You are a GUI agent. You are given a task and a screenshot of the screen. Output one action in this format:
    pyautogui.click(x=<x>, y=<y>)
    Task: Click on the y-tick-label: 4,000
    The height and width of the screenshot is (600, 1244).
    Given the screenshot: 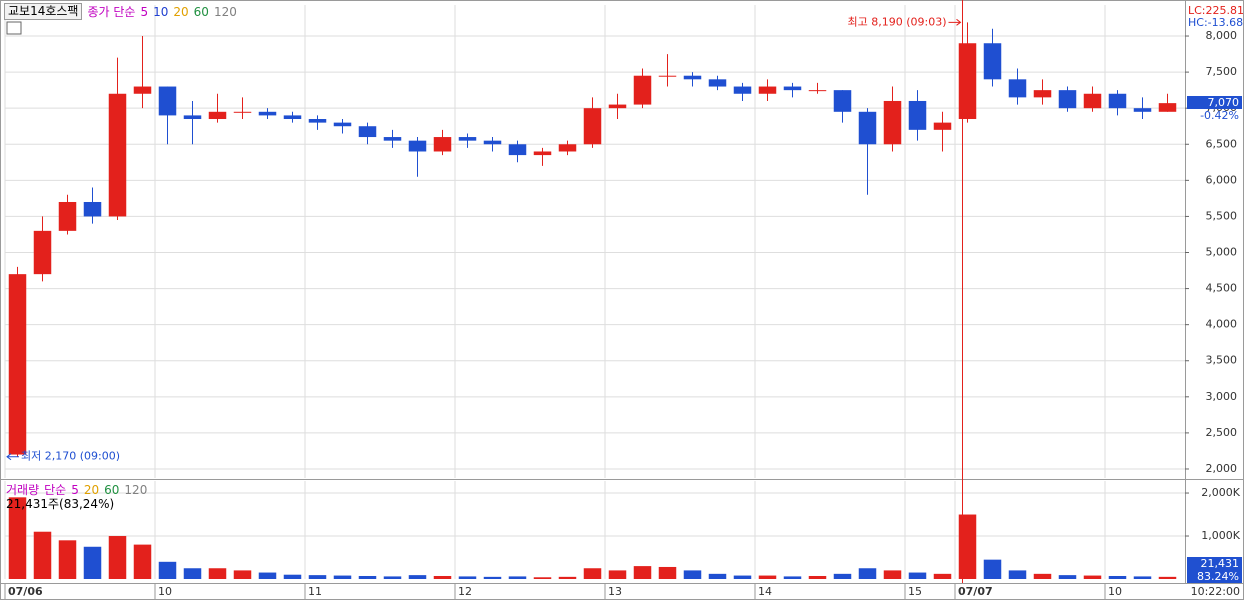 What is the action you would take?
    pyautogui.click(x=1222, y=324)
    